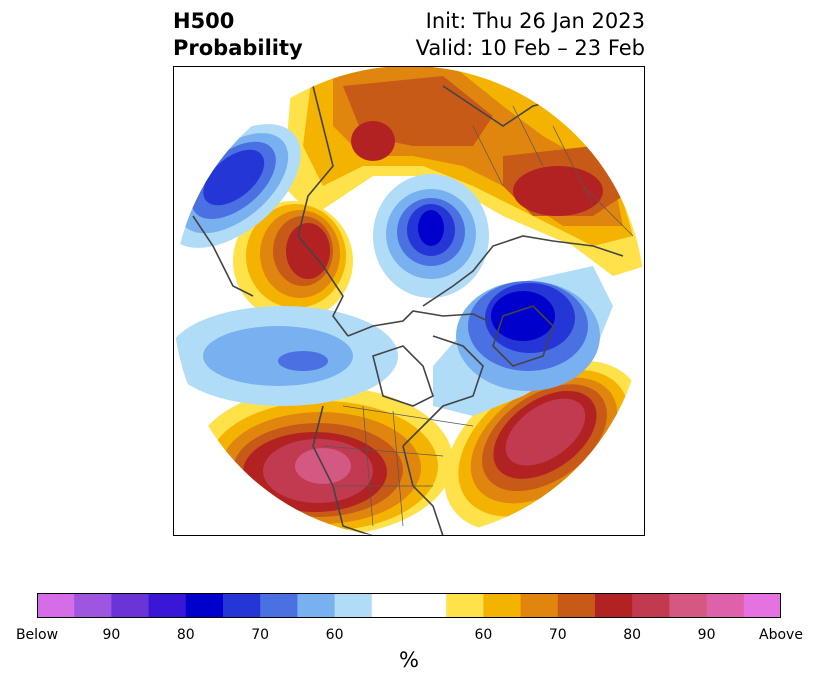 The image size is (819, 686). Describe the element at coordinates (535, 21) in the screenshot. I see `init-date: Init: Thu 26 Jan 2023` at that location.